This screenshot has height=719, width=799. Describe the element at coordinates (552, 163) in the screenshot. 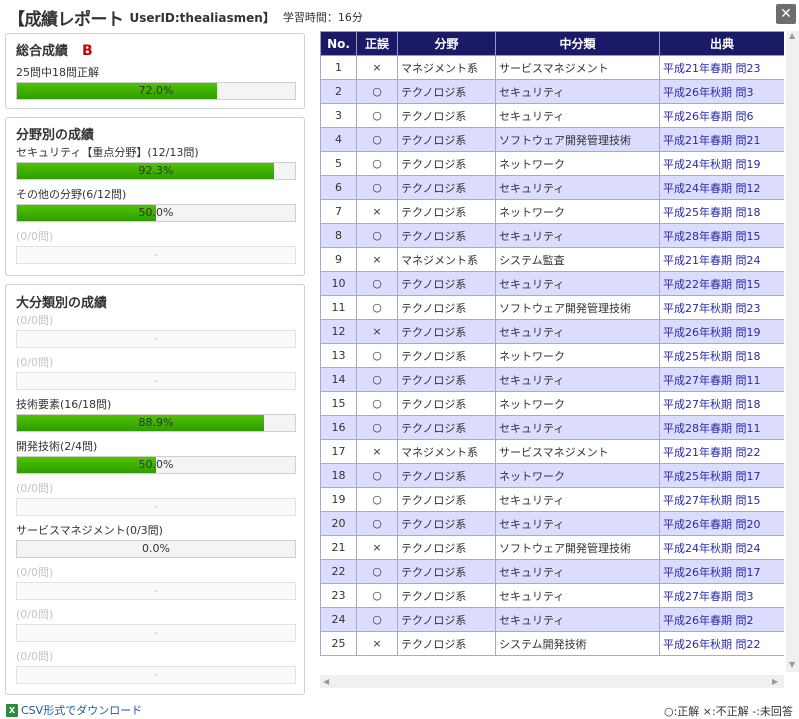

I see `table-row: 5 ○ テクノロジ系 ネットワーク 平成24年秋期 問19` at that location.